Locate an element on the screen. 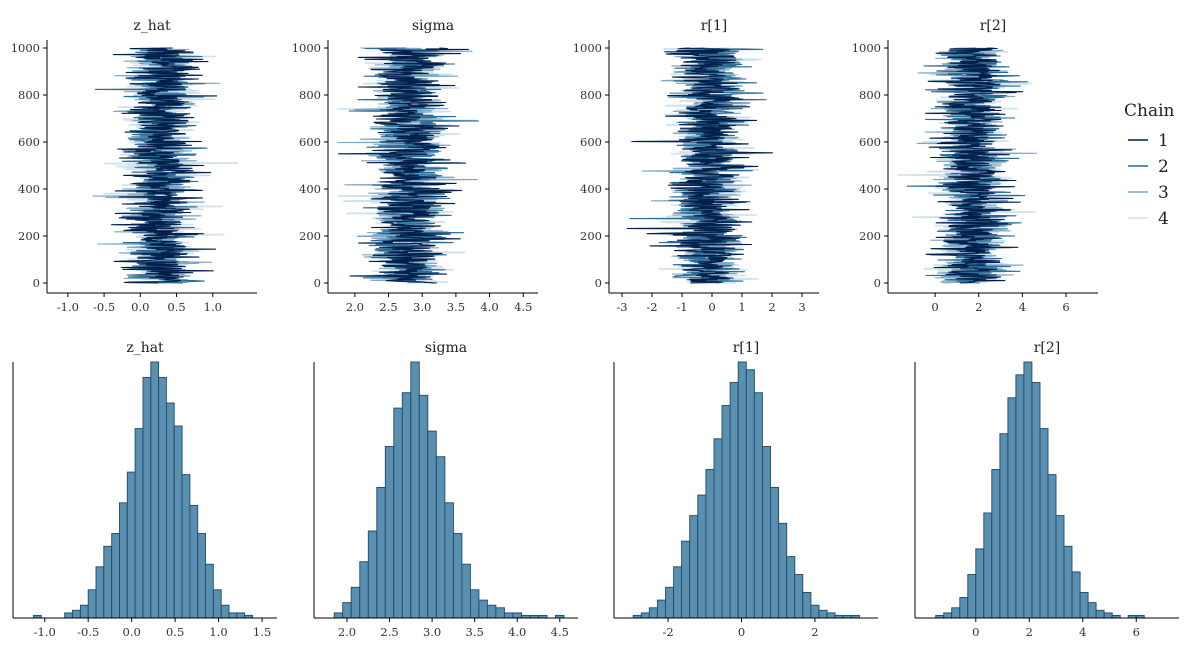 This screenshot has width=1188, height=648. y-tick-label: 200 is located at coordinates (870, 236).